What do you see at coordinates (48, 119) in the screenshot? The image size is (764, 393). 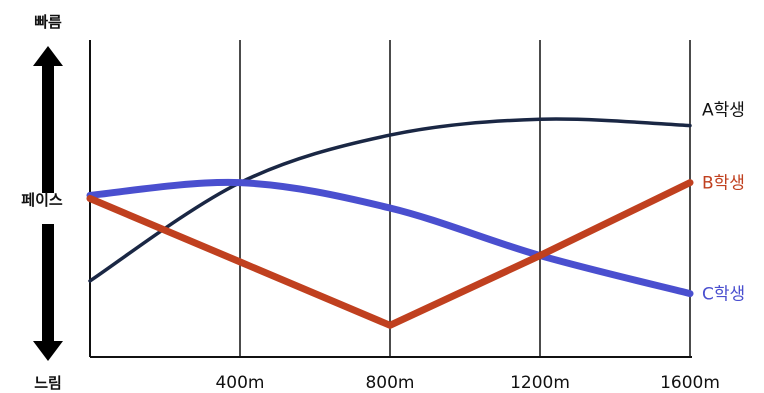 I see `fast-arrow-icon` at bounding box center [48, 119].